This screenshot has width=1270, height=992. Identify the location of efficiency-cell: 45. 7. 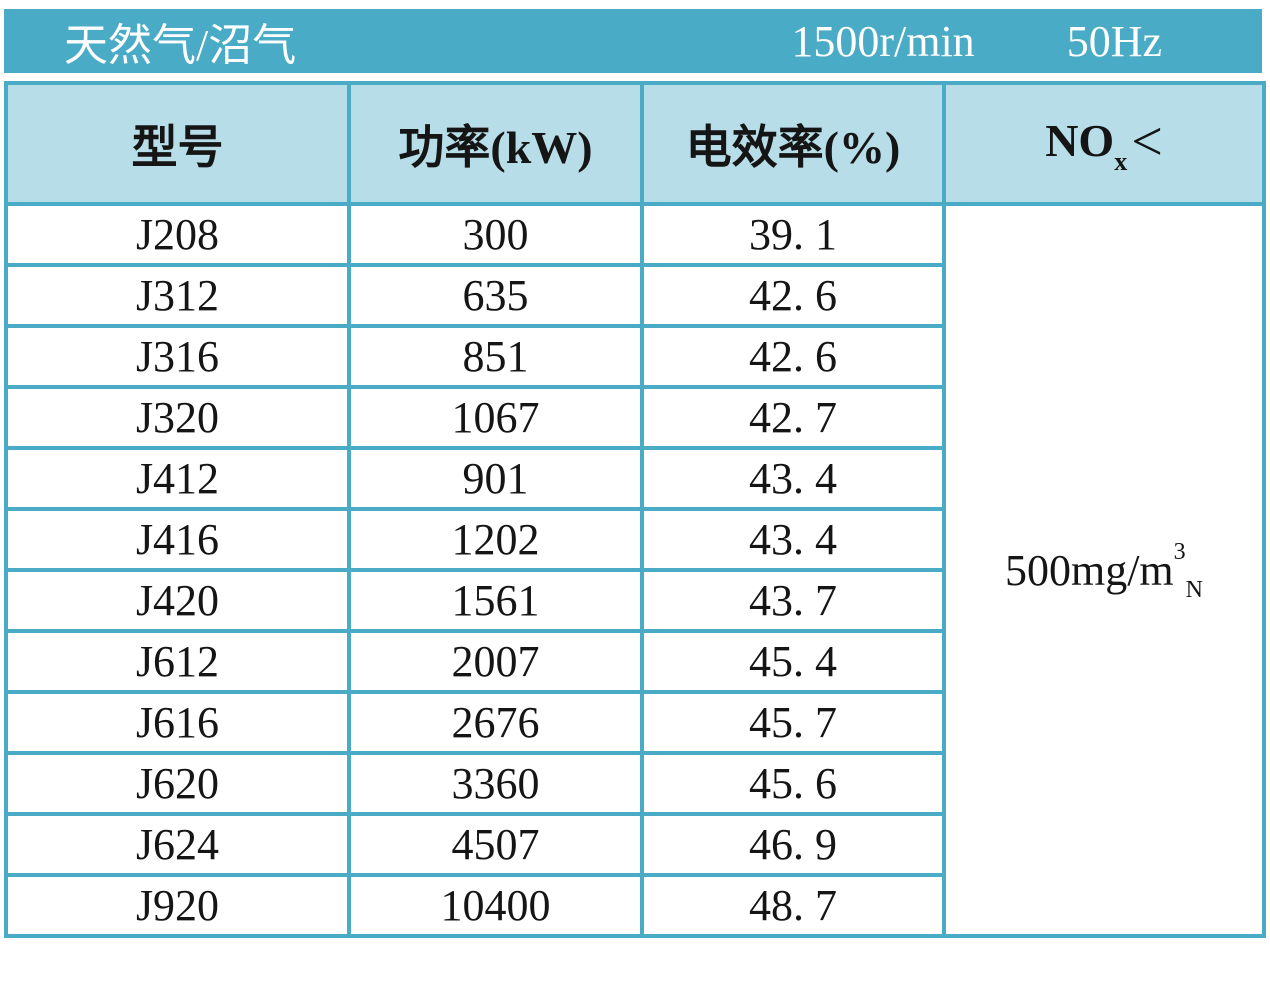
(793, 722).